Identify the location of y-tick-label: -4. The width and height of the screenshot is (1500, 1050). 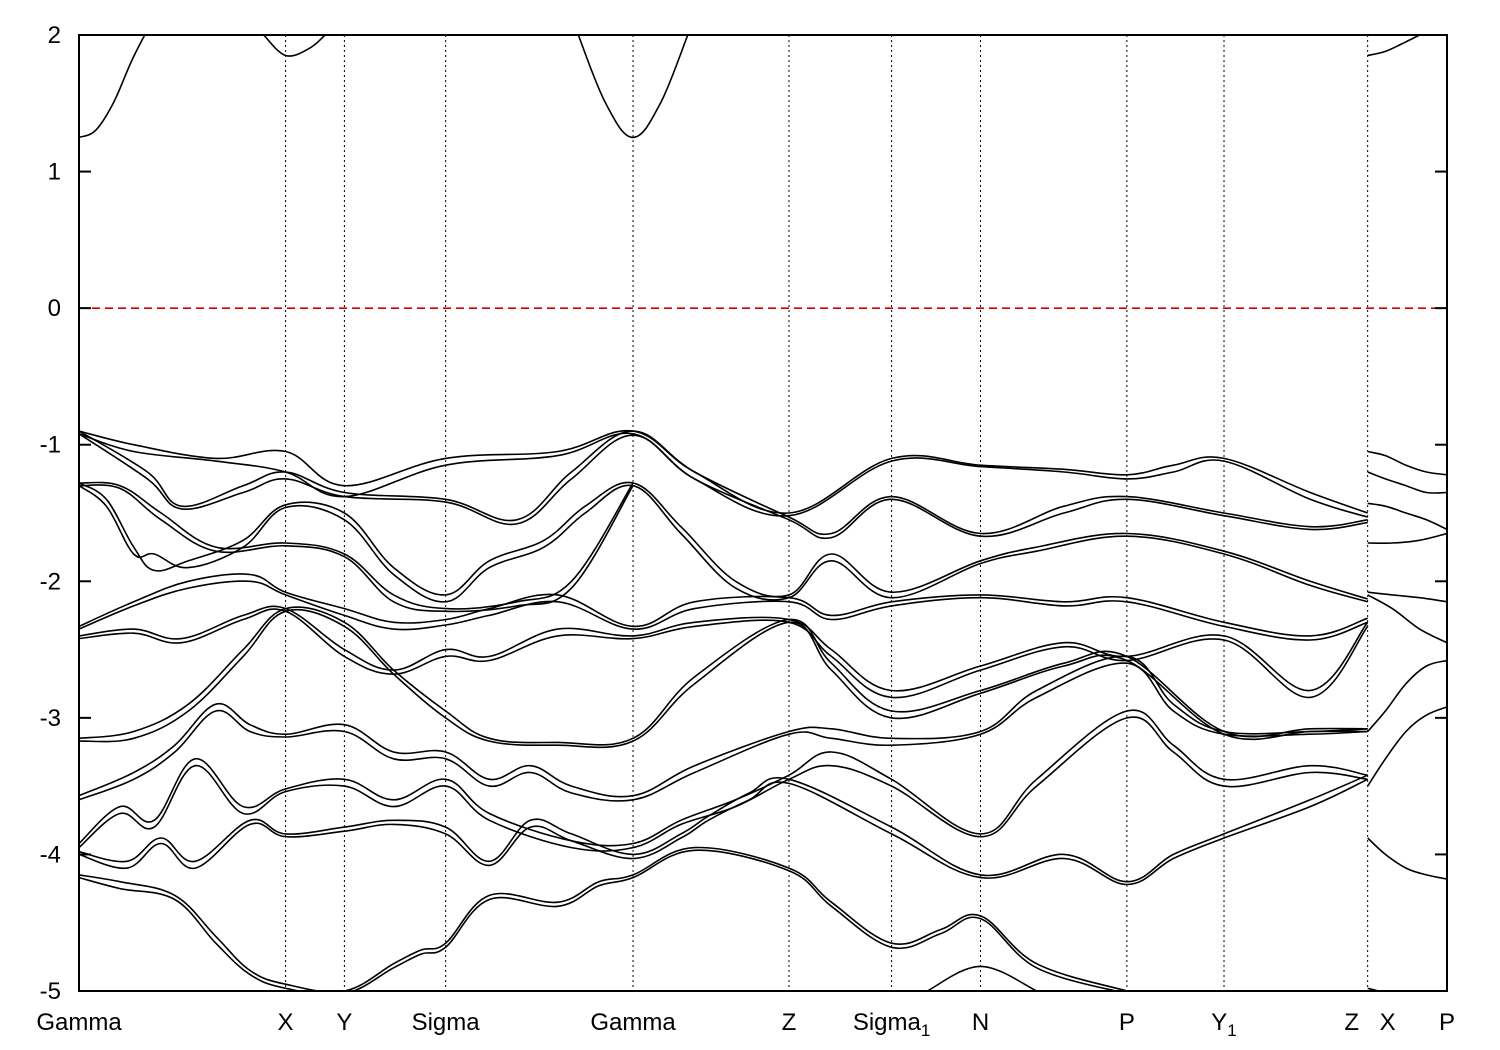
(50, 854).